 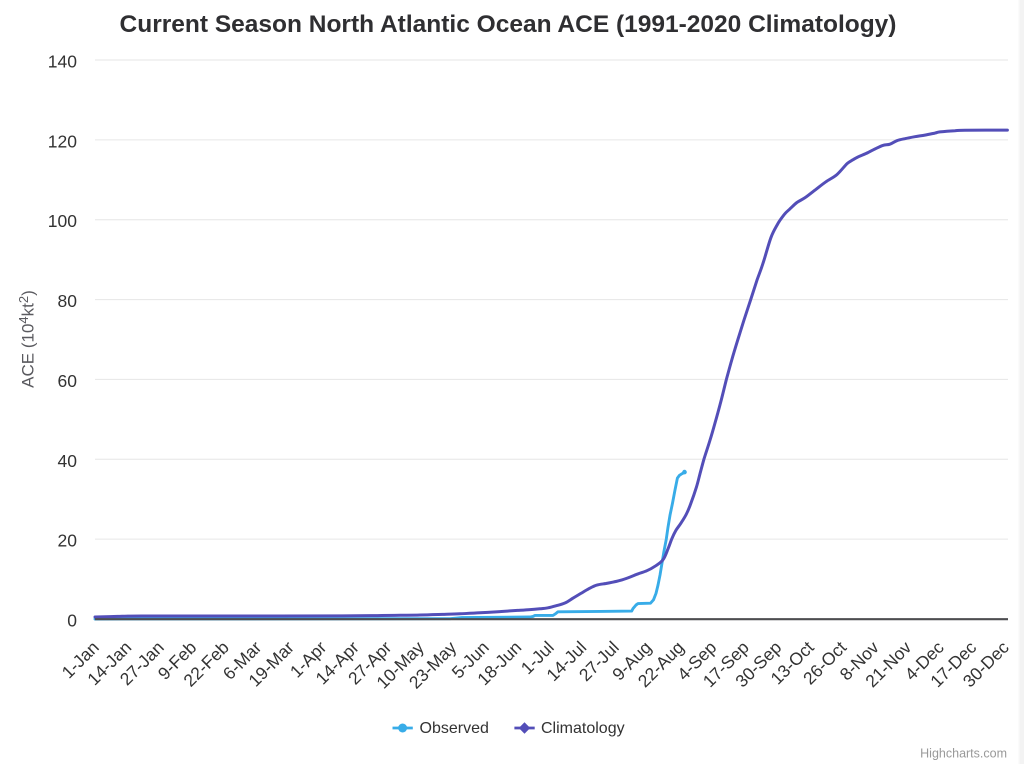 What do you see at coordinates (62, 62) in the screenshot?
I see `svg-text: 140` at bounding box center [62, 62].